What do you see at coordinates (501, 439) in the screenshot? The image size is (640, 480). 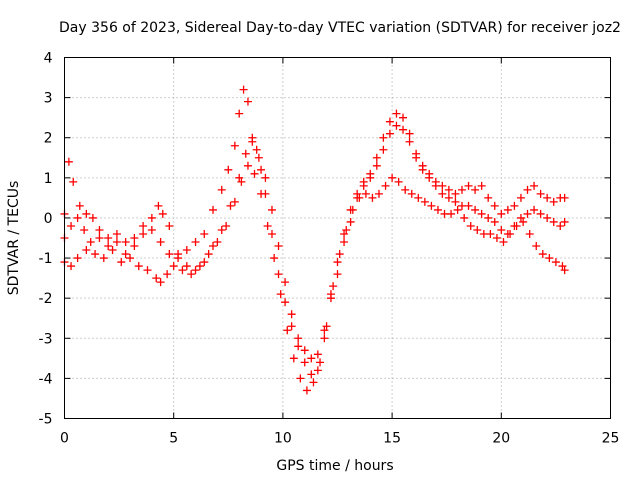 I see `x-tick-label: 20` at bounding box center [501, 439].